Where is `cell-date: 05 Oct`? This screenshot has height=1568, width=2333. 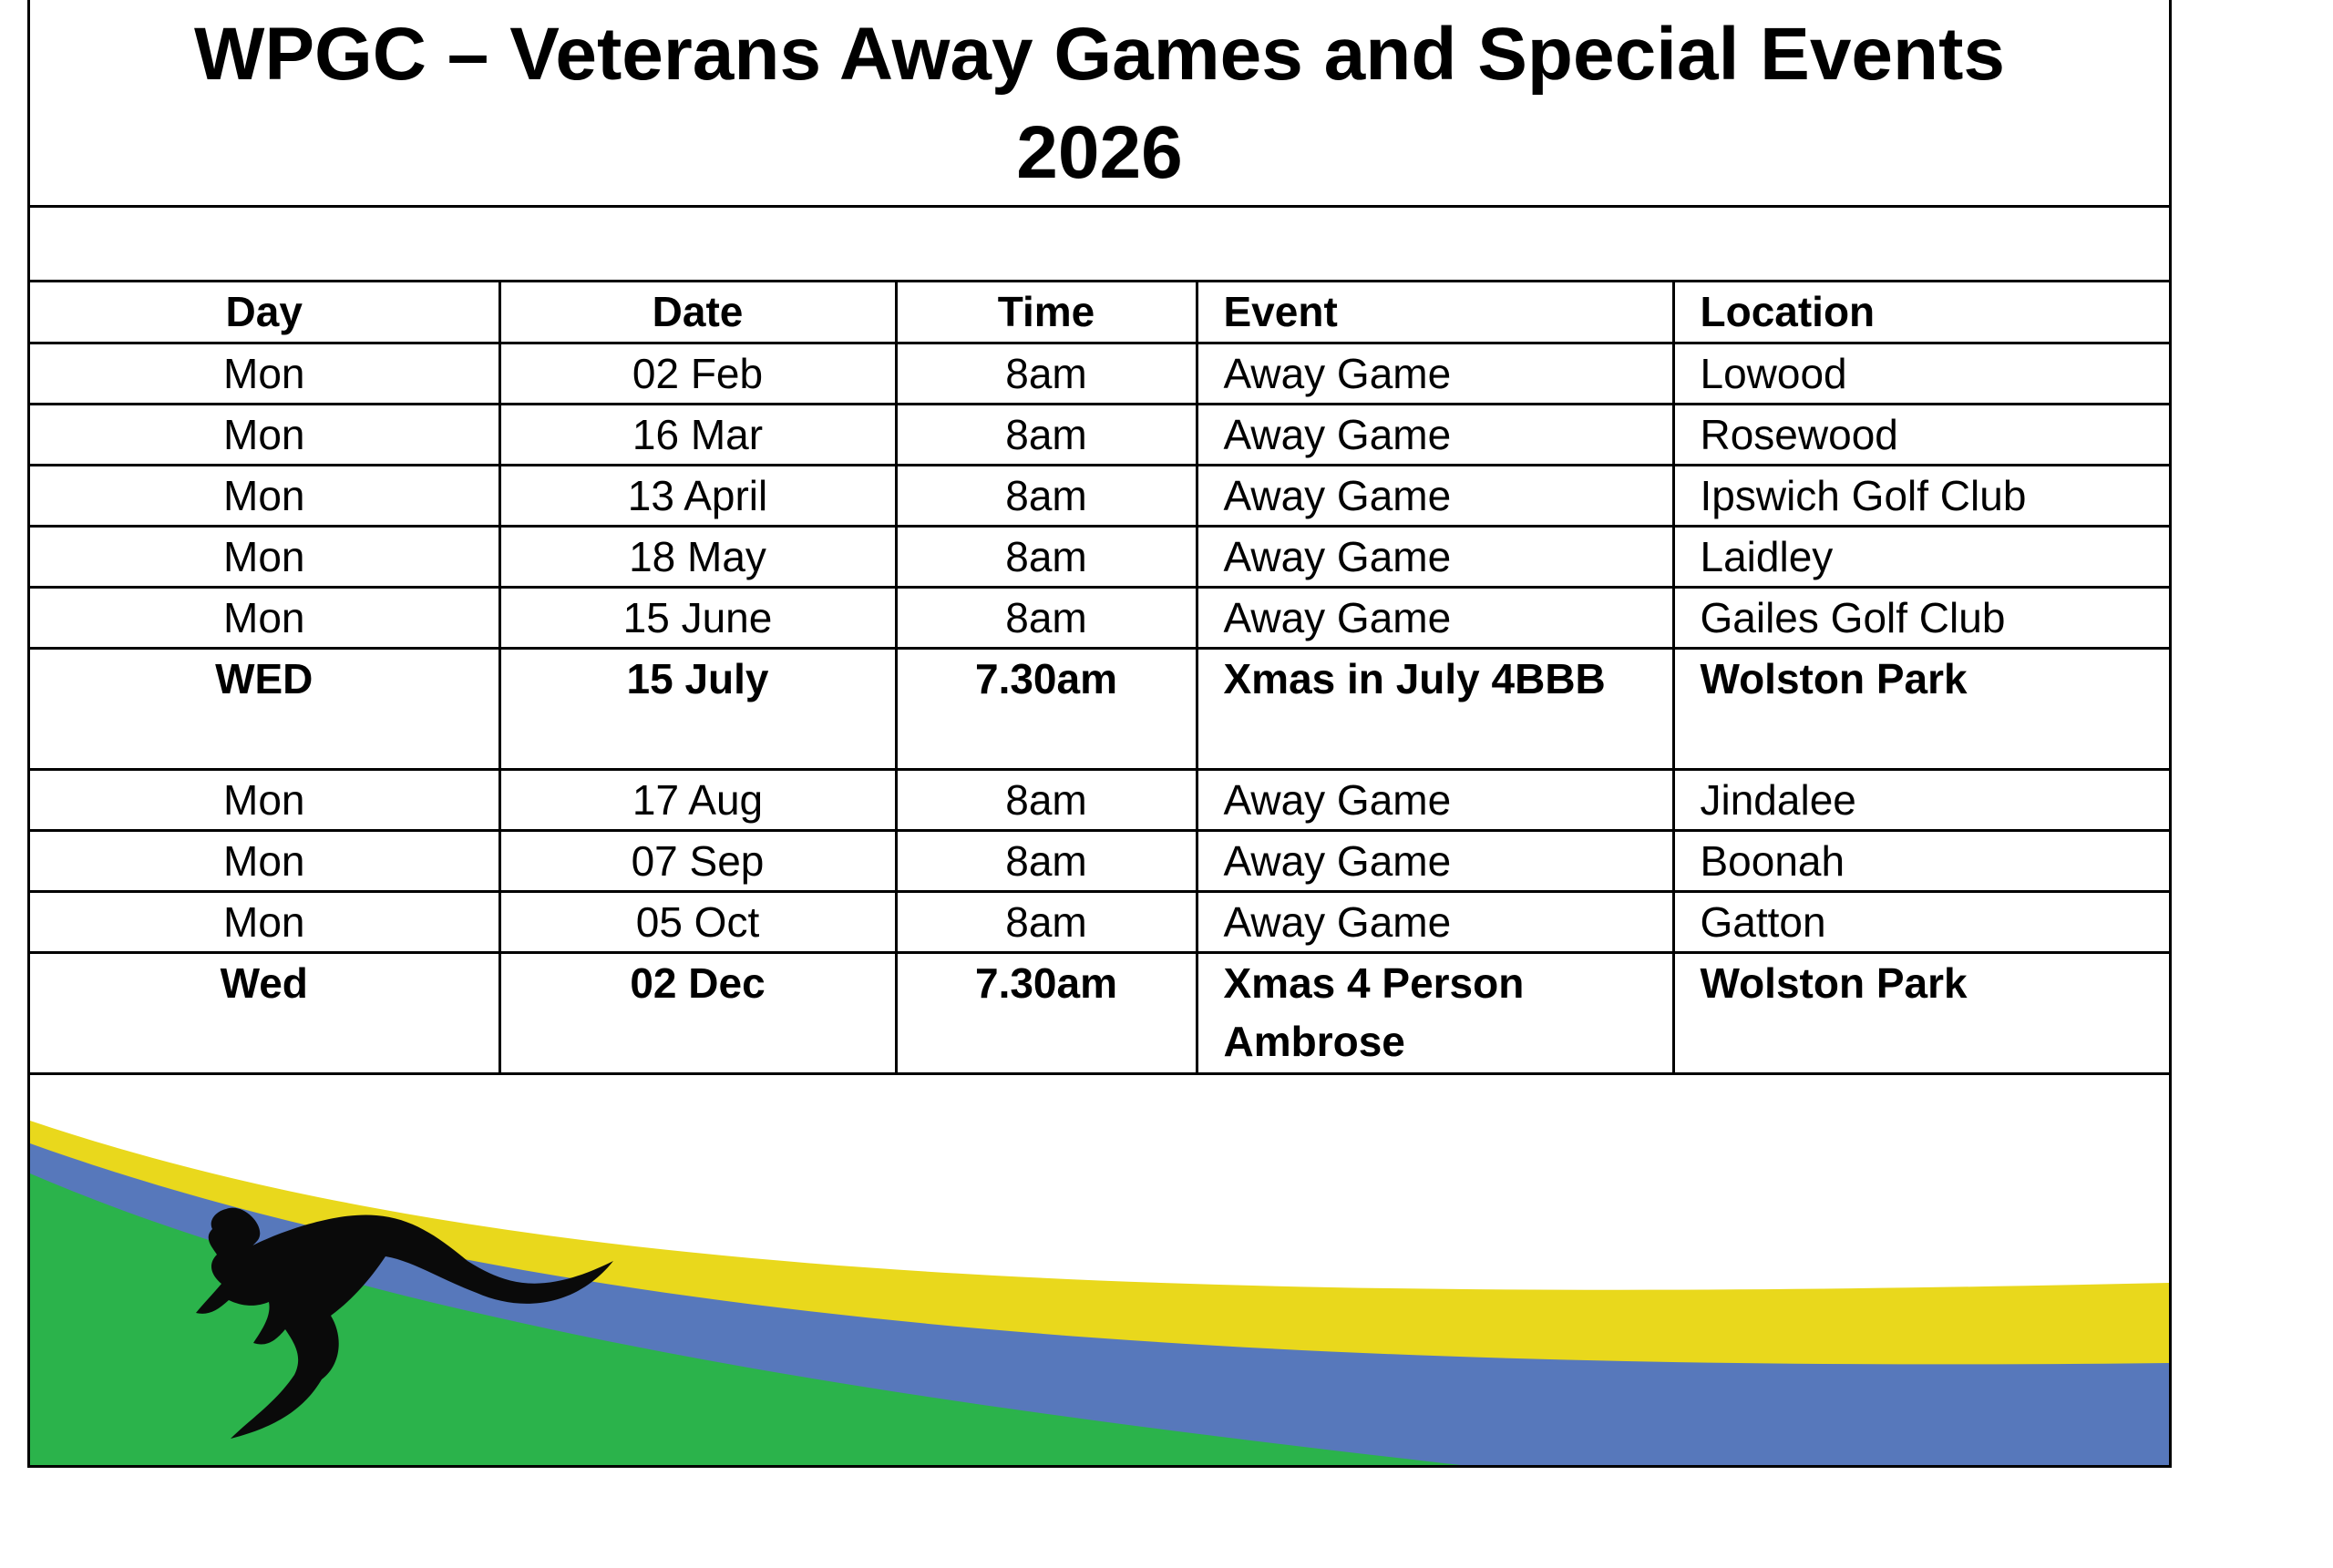 cell-date: 05 Oct is located at coordinates (698, 922).